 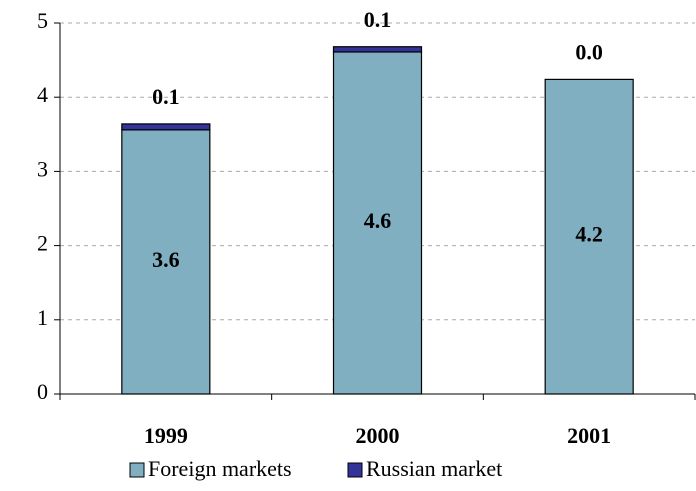 I want to click on y-tick-label: 2, so click(x=42, y=243).